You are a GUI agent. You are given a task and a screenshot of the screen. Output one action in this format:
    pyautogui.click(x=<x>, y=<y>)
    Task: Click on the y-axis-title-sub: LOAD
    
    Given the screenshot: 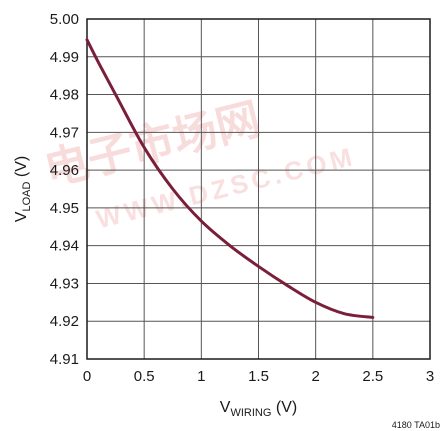 What is the action you would take?
    pyautogui.click(x=27, y=197)
    